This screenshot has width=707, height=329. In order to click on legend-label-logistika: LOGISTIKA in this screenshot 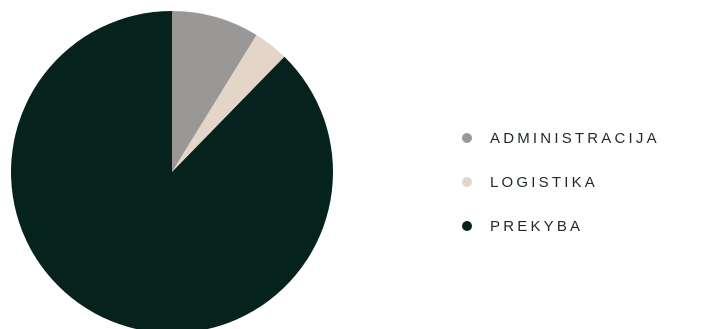, I will do `click(544, 182)`.